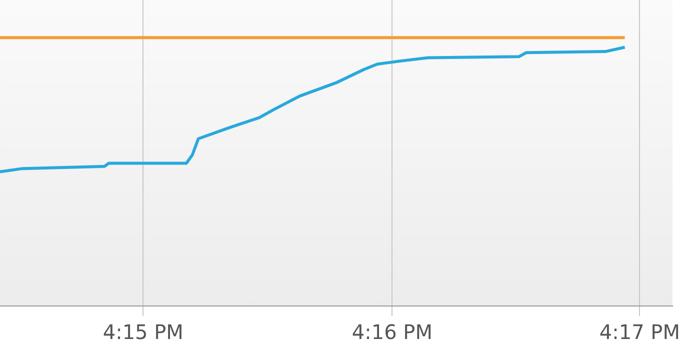 The image size is (686, 360). Describe the element at coordinates (392, 332) in the screenshot. I see `x-tick-label: 4:16 PM` at that location.